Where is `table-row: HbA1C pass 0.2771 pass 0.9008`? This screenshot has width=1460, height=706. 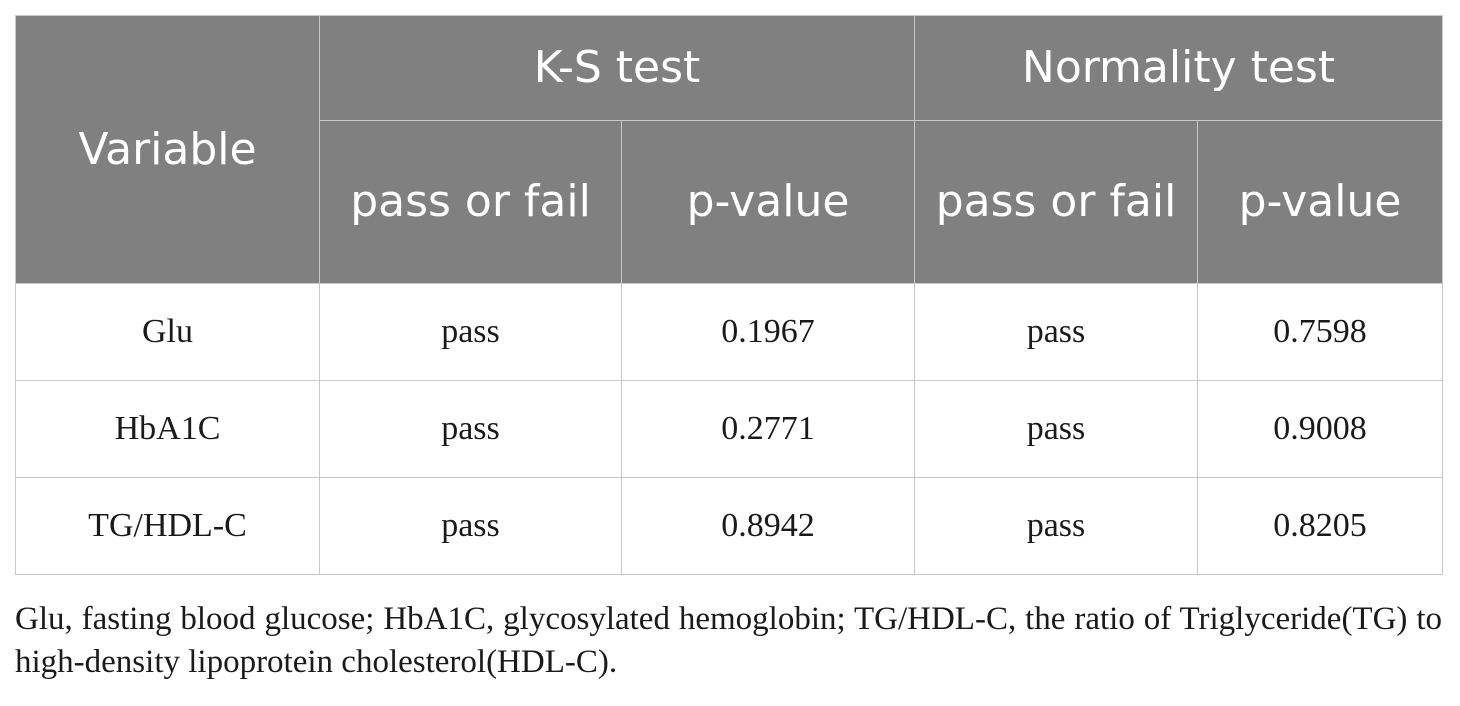
table-row: HbA1C pass 0.2771 pass 0.9008 is located at coordinates (729, 429).